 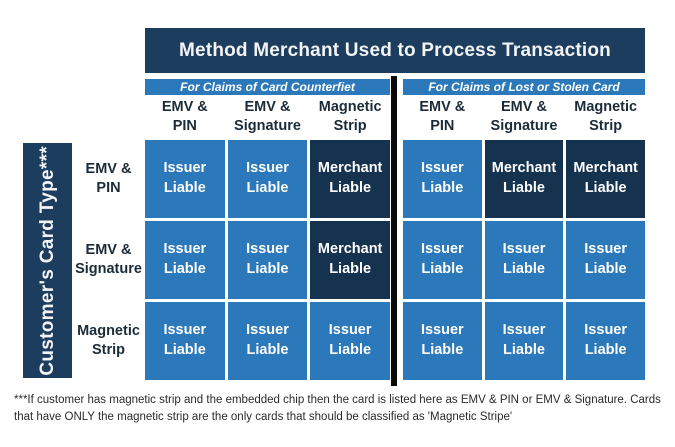 I want to click on row-label-emv-pin: EMV & PIN, so click(x=108, y=178).